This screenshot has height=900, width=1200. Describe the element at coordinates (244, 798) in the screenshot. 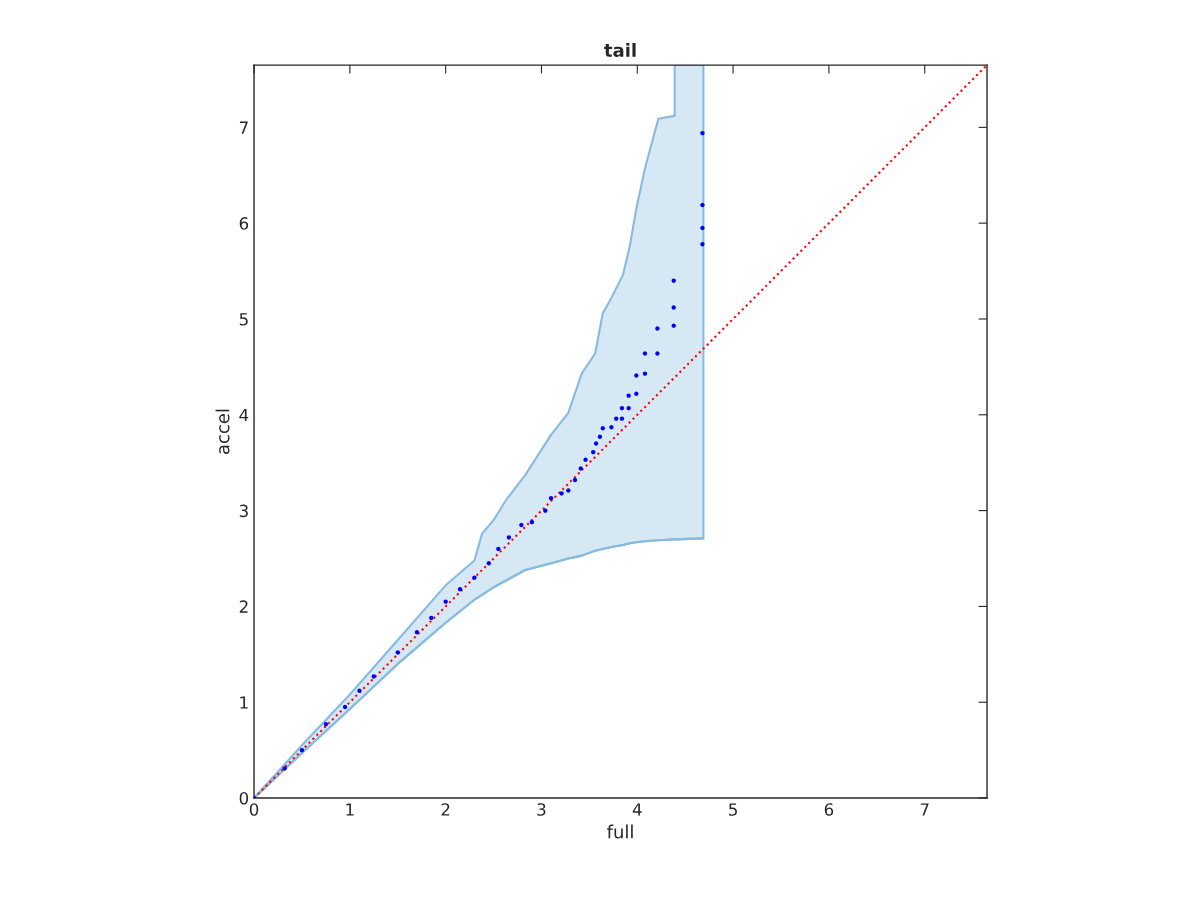

I see `y-tick-label: 0` at that location.